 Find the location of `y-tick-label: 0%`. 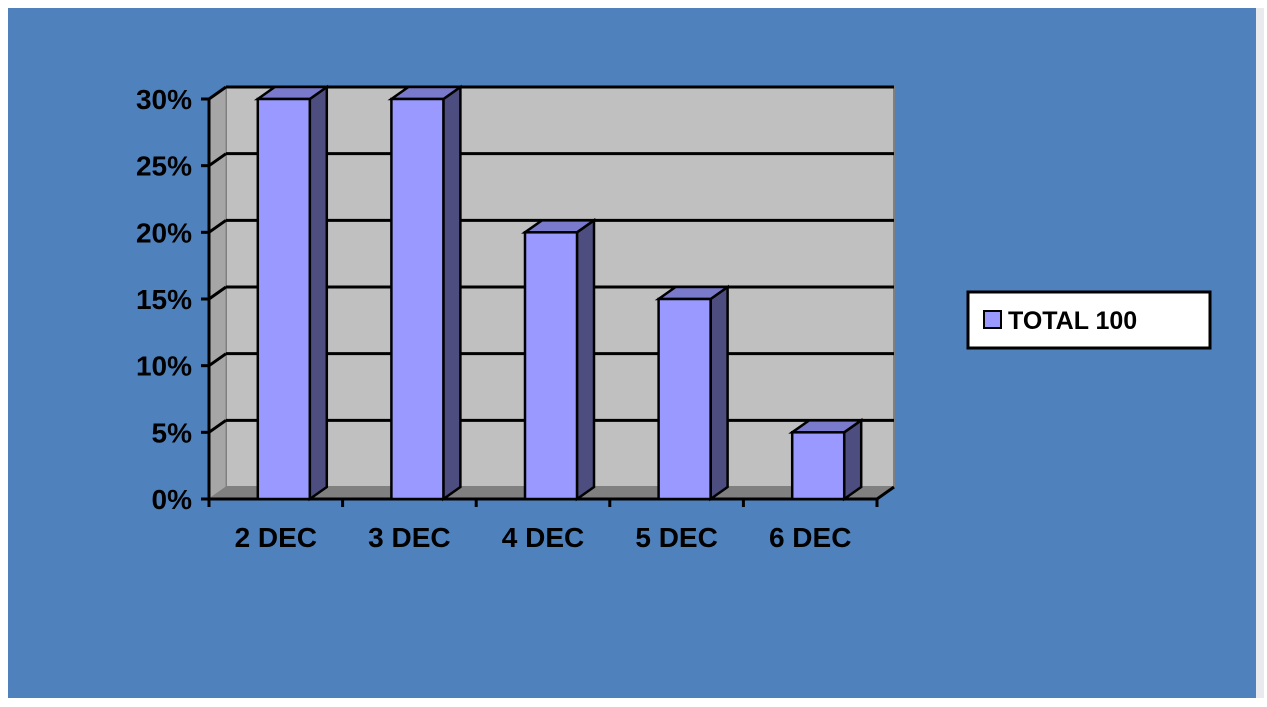

y-tick-label: 0% is located at coordinates (172, 499).